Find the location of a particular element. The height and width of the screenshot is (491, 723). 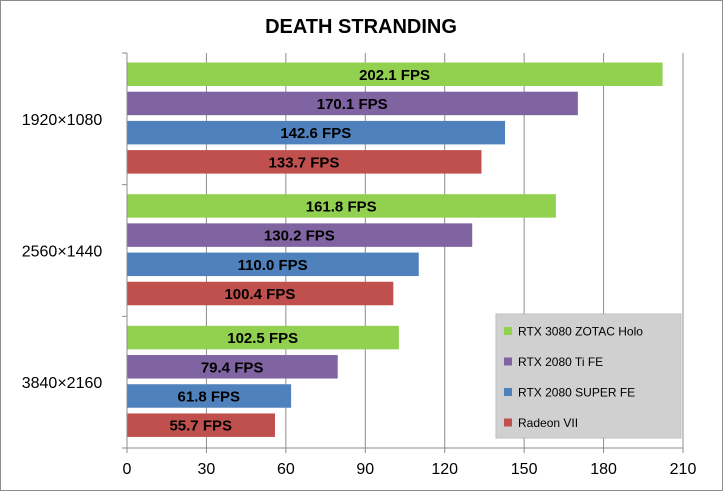

bar-value-label: 133.7 FPS is located at coordinates (304, 162).